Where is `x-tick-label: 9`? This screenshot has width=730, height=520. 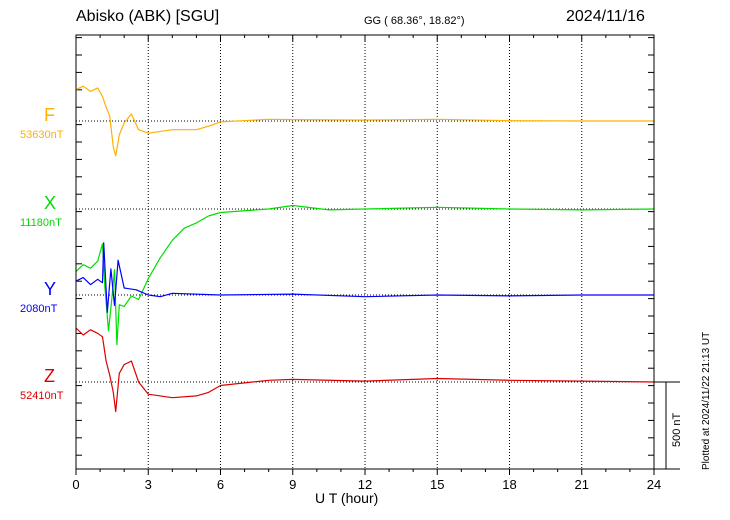
x-tick-label: 9 is located at coordinates (293, 484).